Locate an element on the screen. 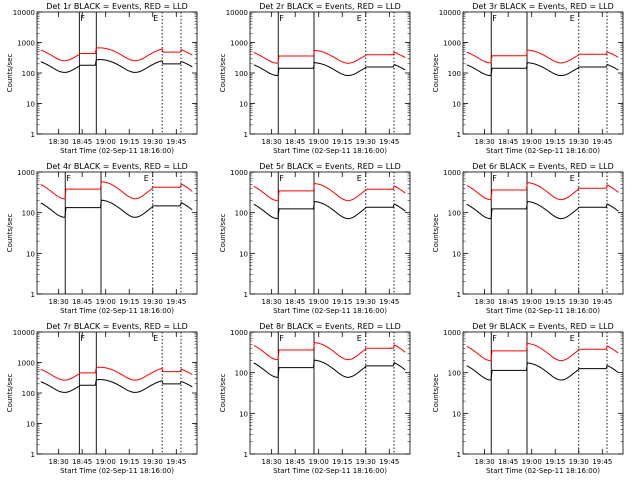  chart-title: Det 1r BLACK = Events, RED = LLD is located at coordinates (117, 6).